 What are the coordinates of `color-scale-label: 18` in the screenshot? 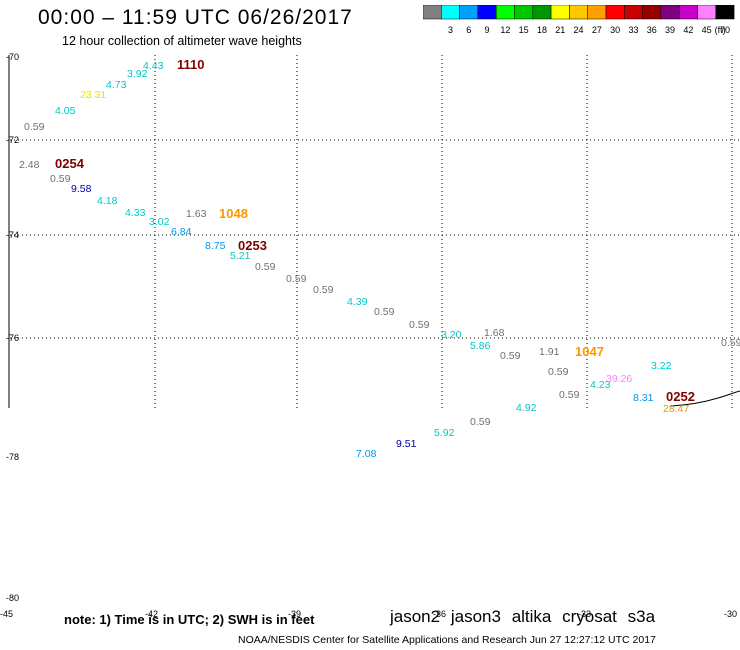 It's located at (542, 30).